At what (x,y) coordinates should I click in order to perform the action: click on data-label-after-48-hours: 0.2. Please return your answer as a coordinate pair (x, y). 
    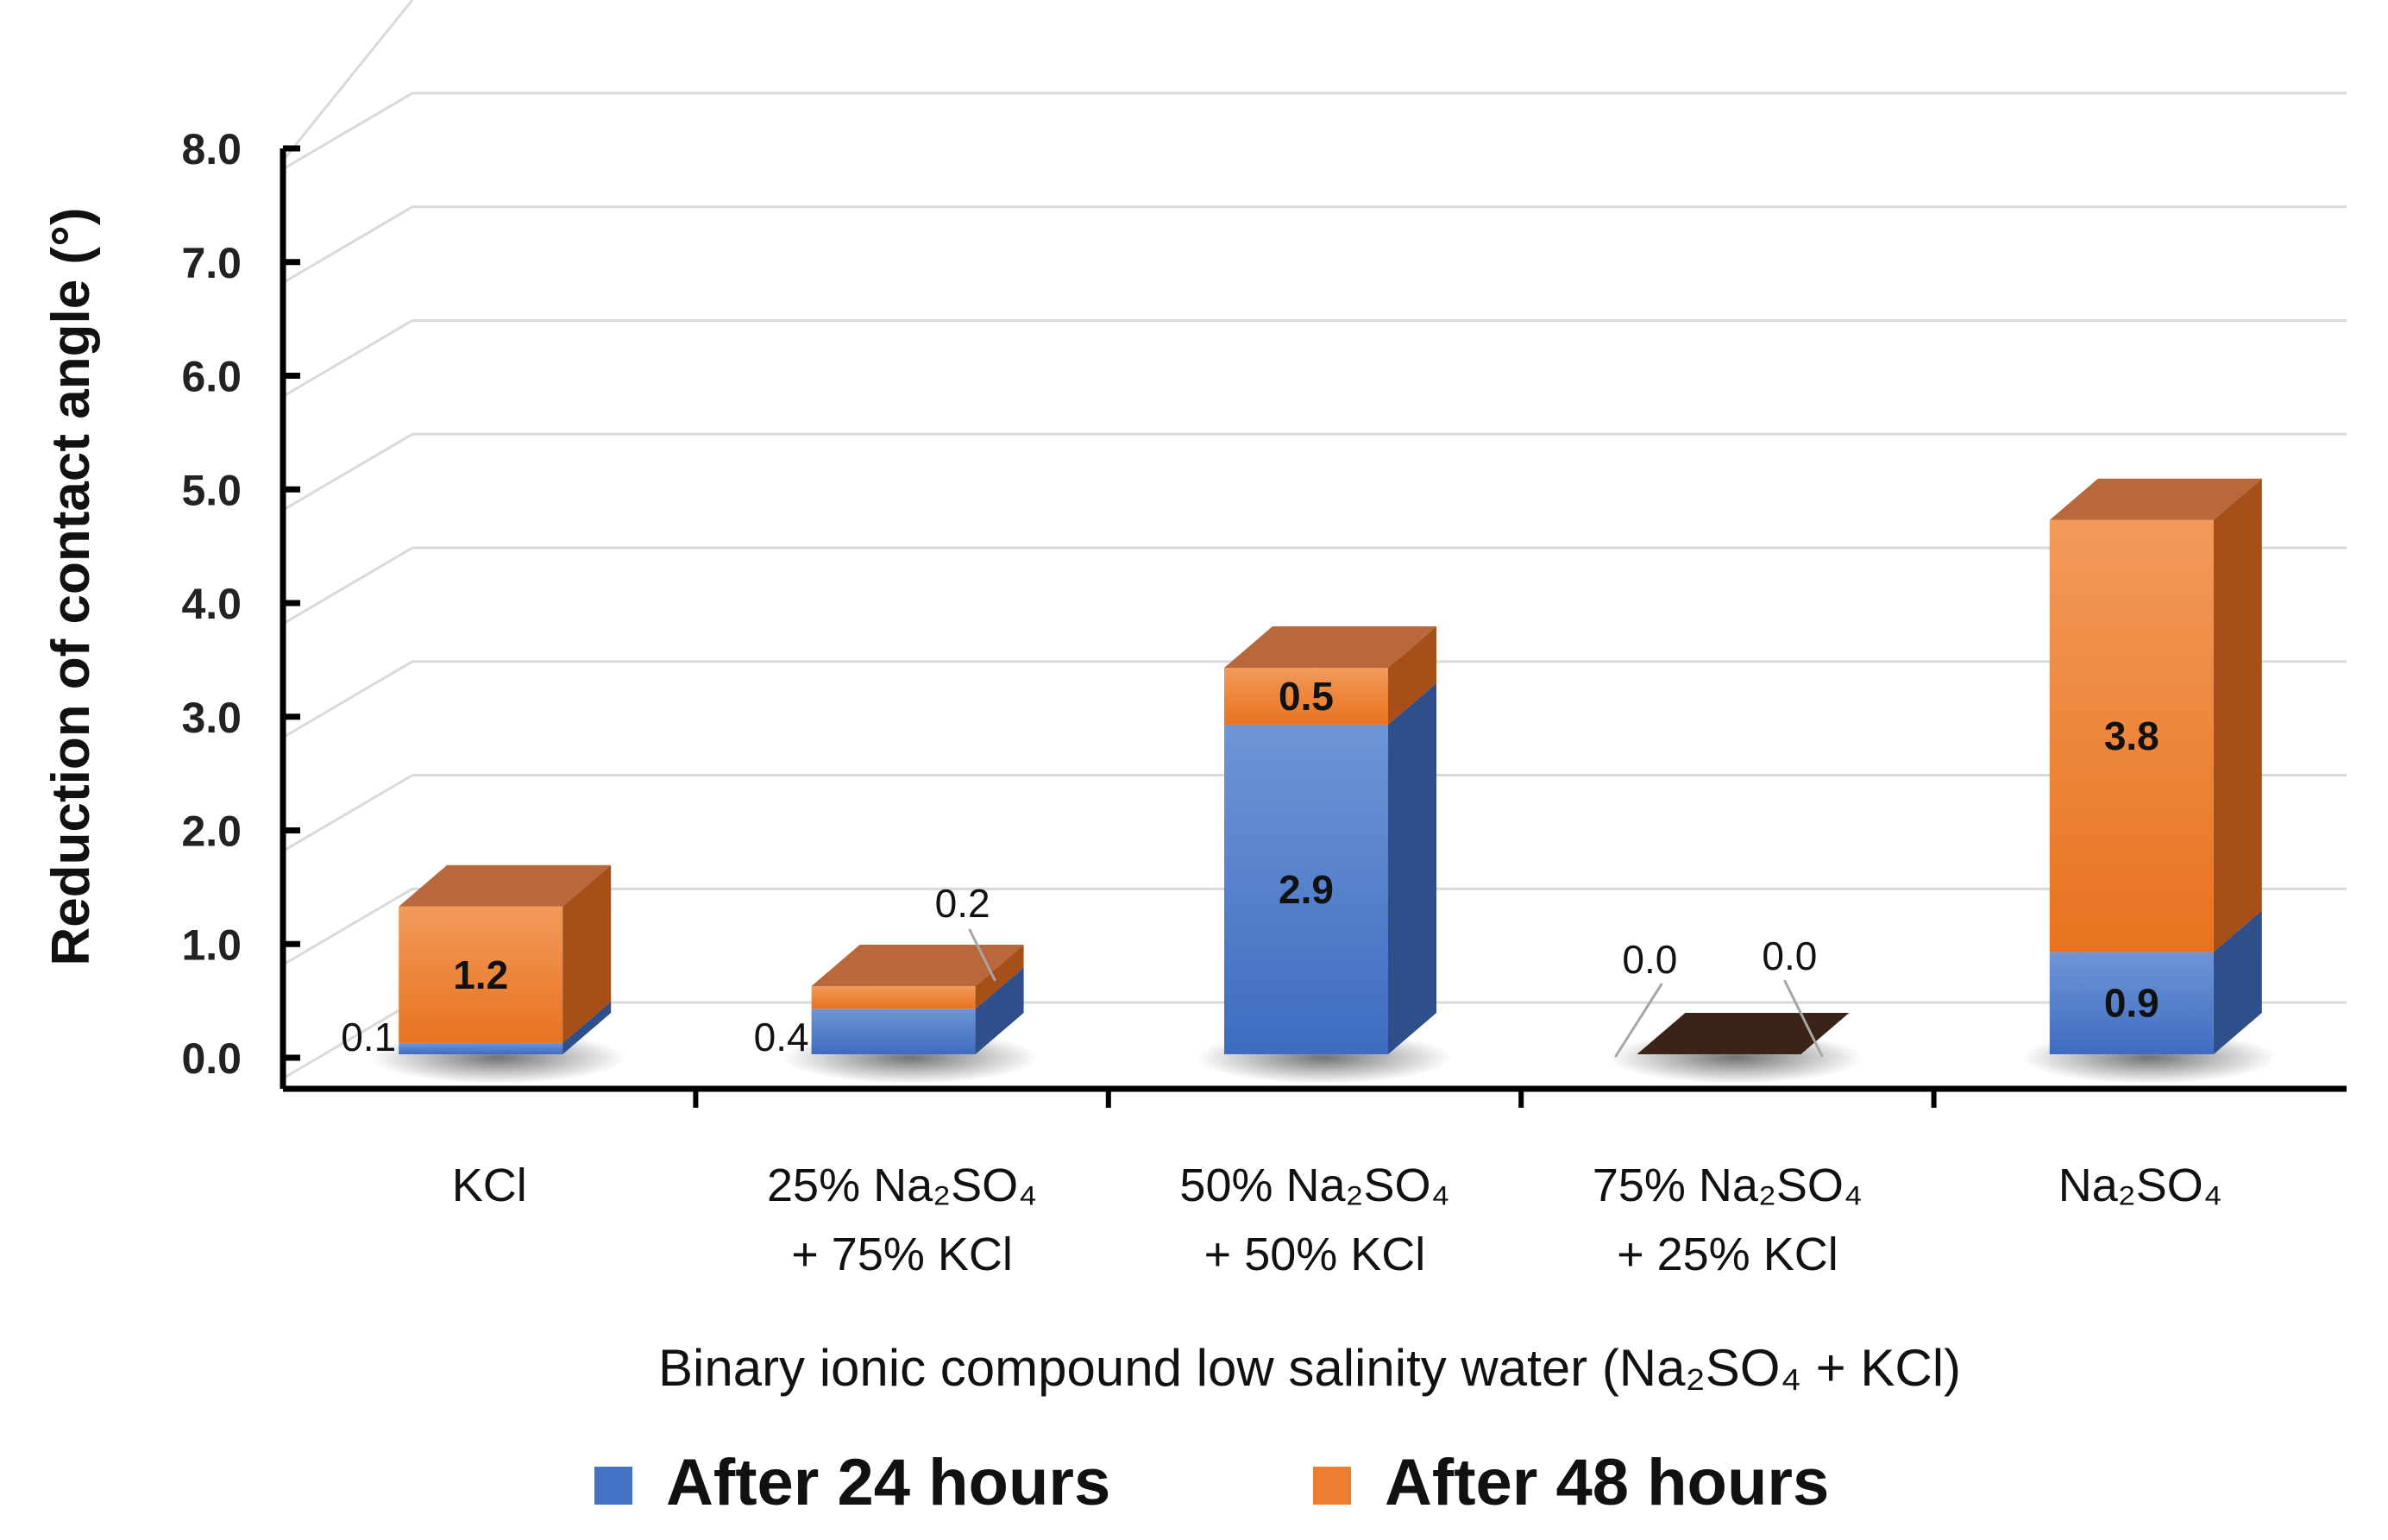
    Looking at the image, I should click on (962, 904).